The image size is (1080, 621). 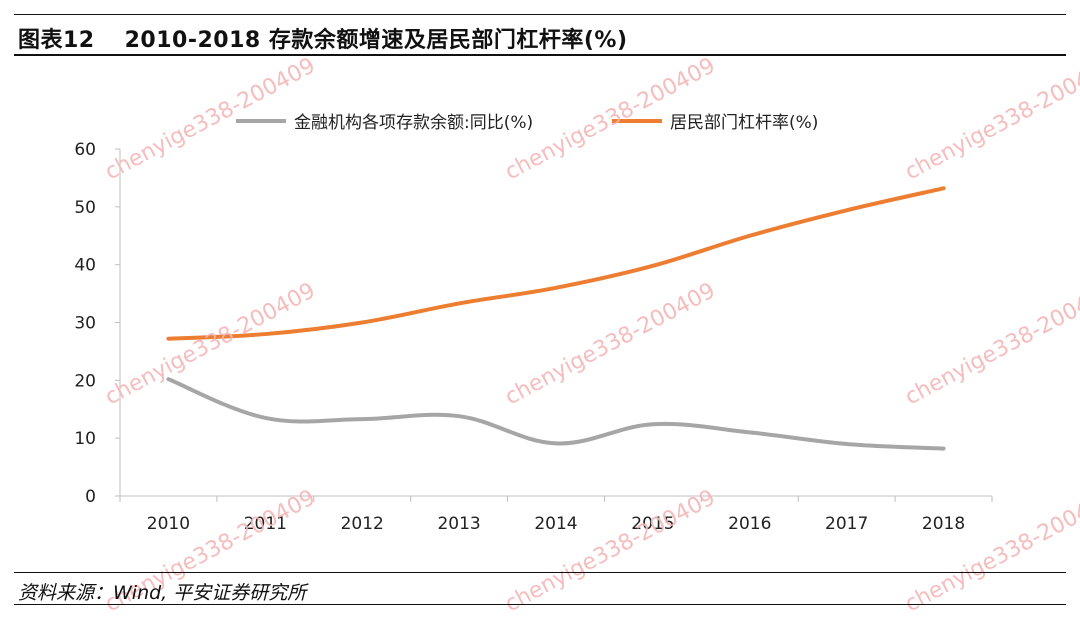 What do you see at coordinates (85, 150) in the screenshot?
I see `y-tick-label: 60` at bounding box center [85, 150].